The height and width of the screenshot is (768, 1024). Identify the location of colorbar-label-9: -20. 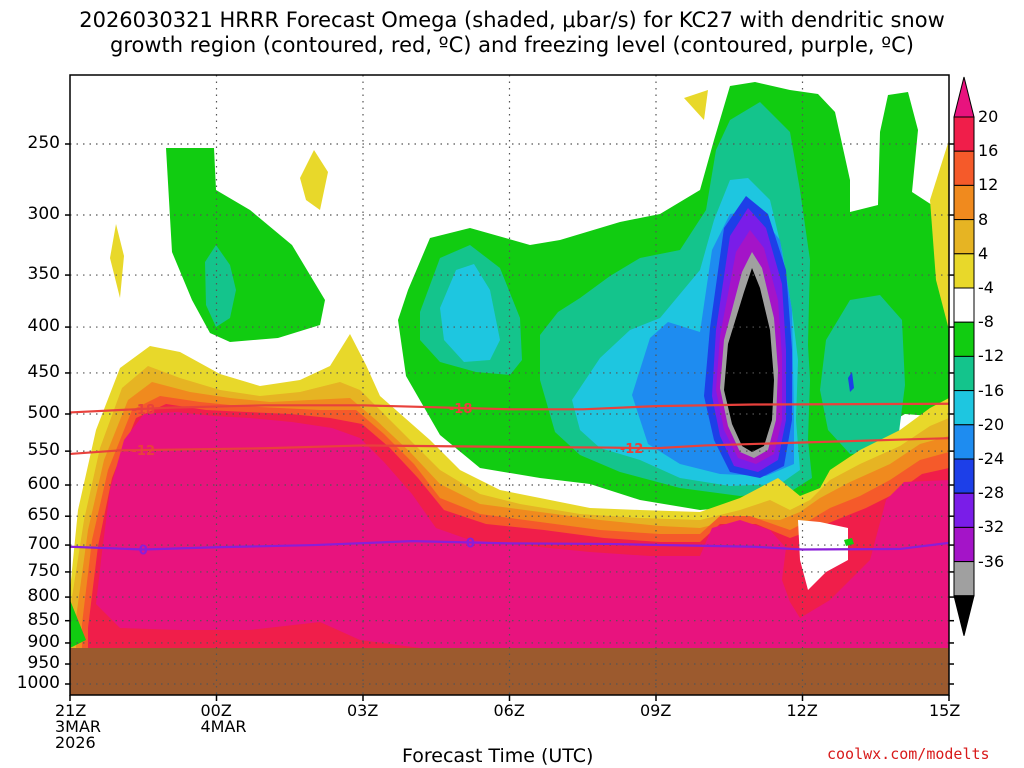
(991, 424).